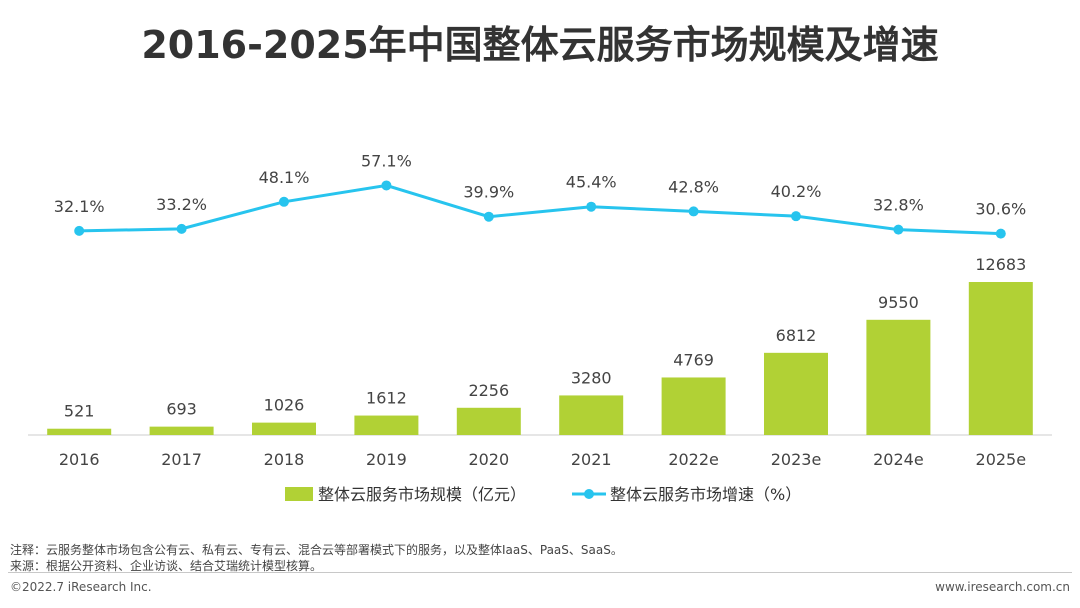  What do you see at coordinates (589, 494) in the screenshot?
I see `legend-line-marker` at bounding box center [589, 494].